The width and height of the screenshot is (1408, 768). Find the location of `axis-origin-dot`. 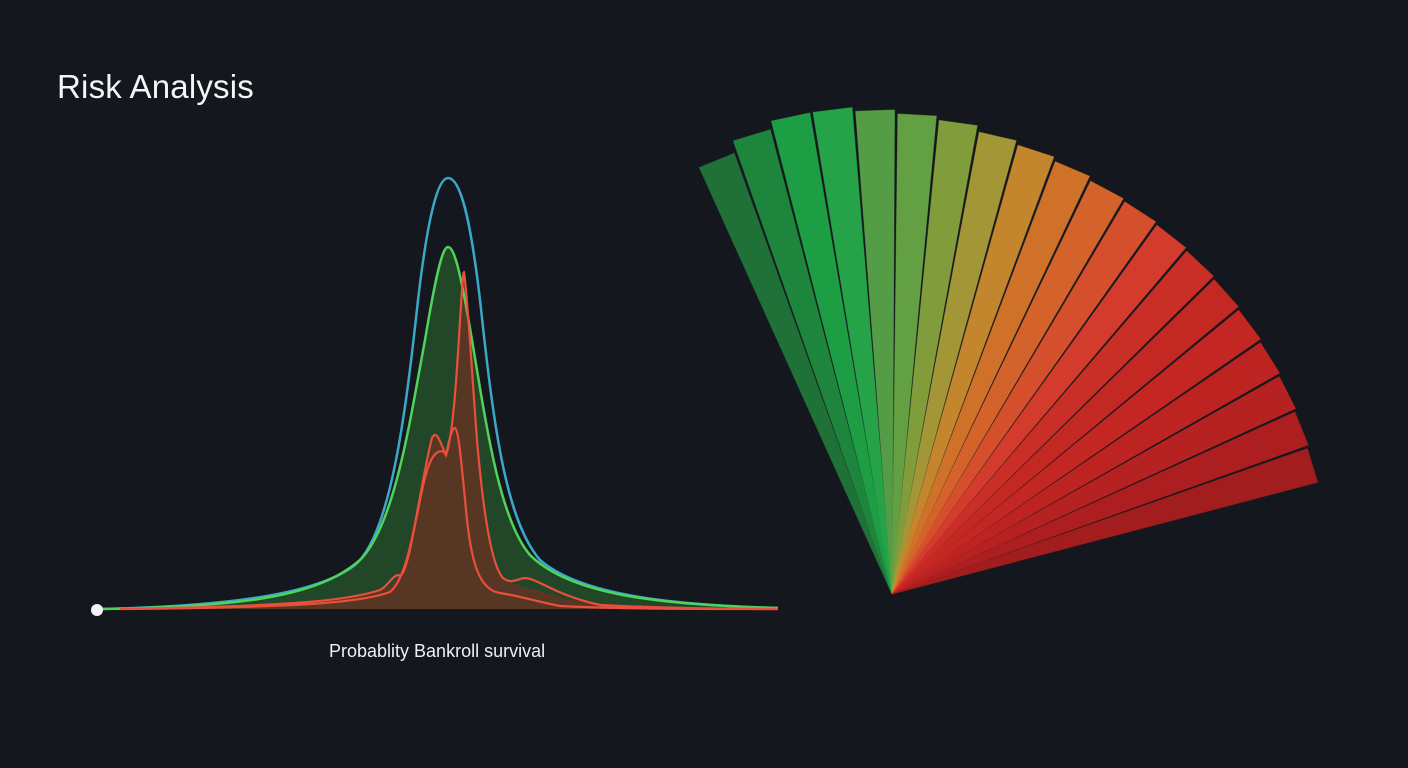

axis-origin-dot is located at coordinates (97, 610).